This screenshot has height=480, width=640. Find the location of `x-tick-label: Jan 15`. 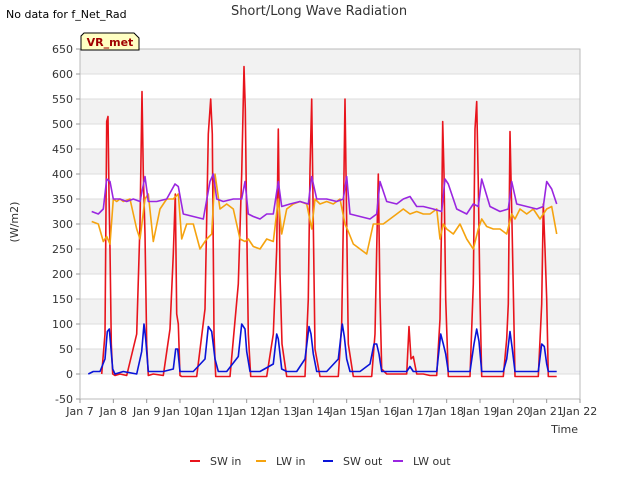

x-tick-label: Jan 15 is located at coordinates (345, 411).